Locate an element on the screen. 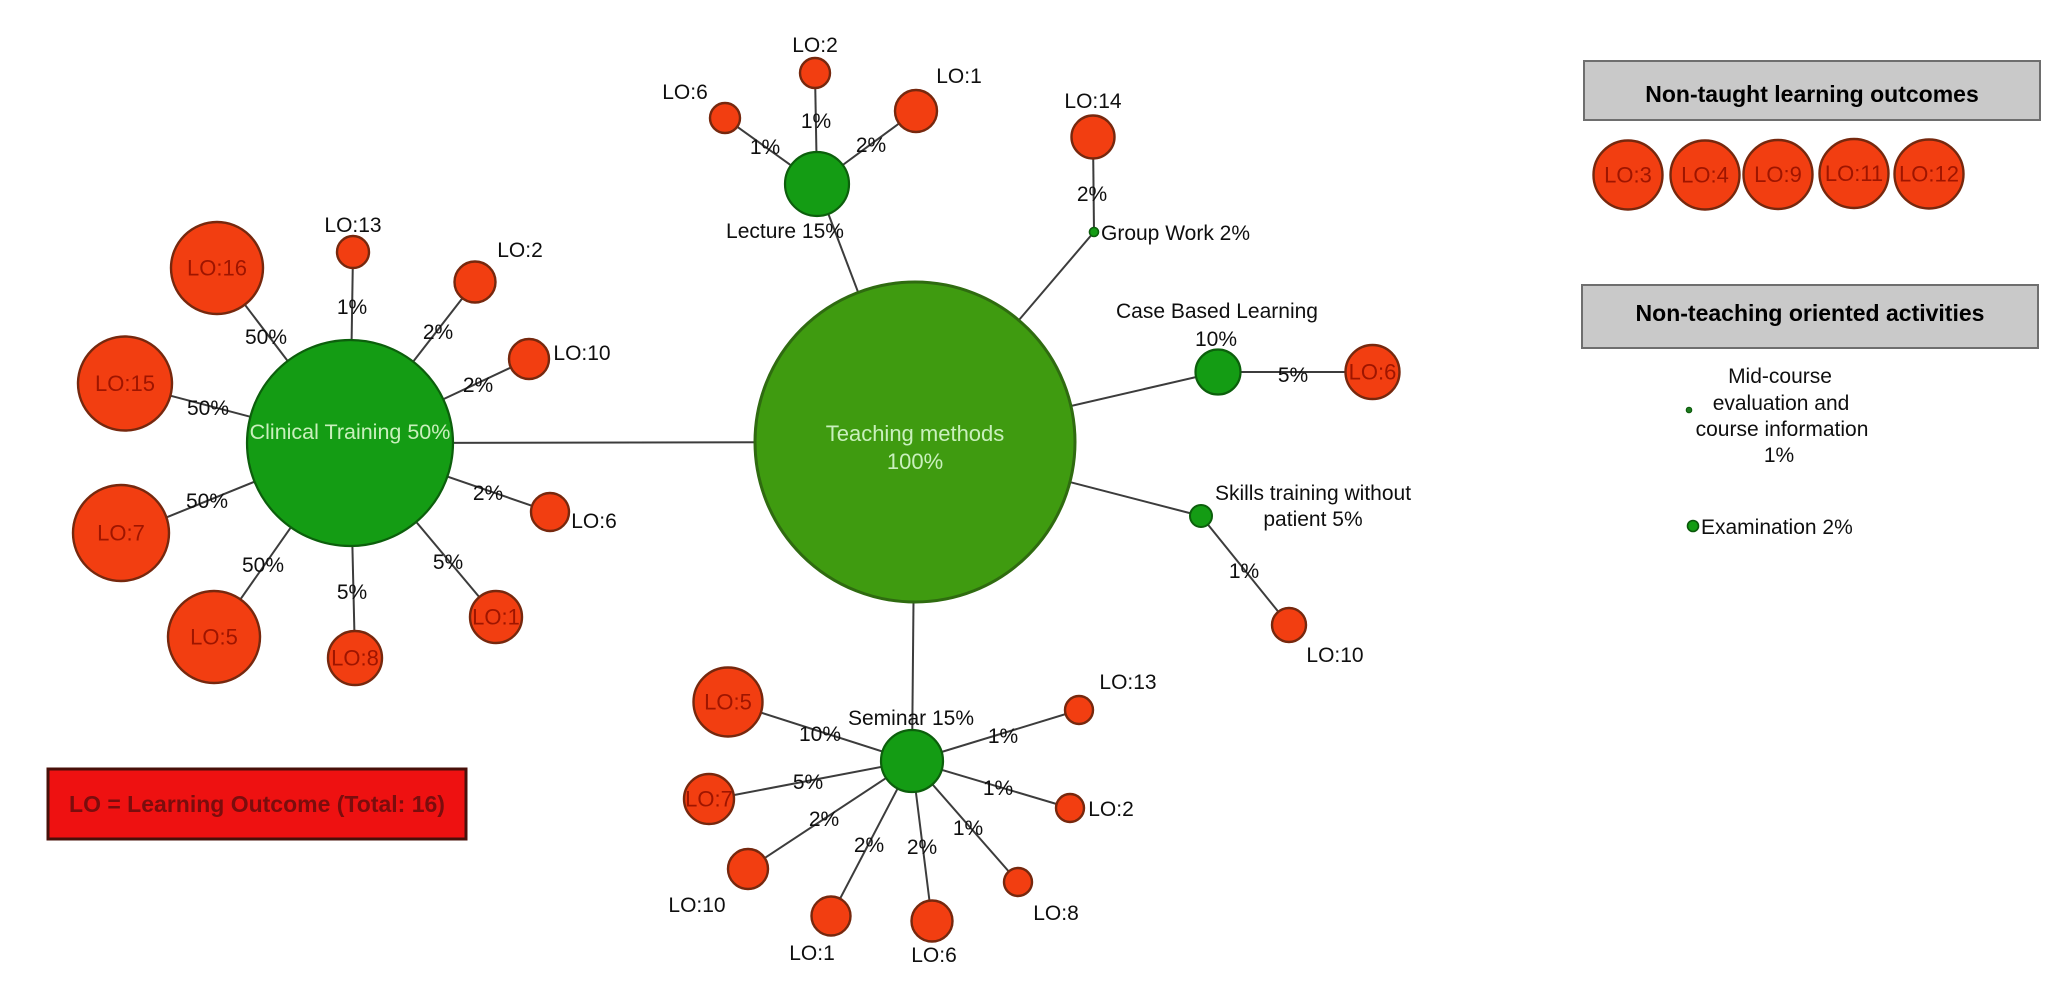 The image size is (2059, 1001). svg-text:Non-teaching oriented activiti: Non-teaching oriented activities is located at coordinates (1810, 313).